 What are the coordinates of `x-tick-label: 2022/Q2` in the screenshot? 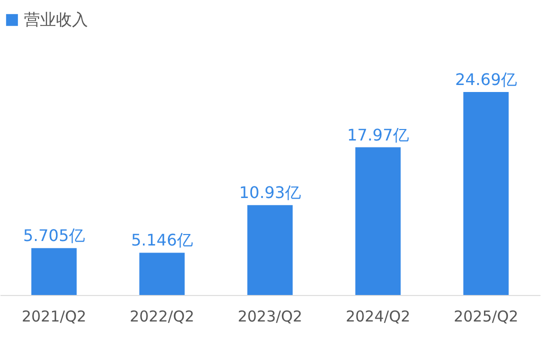 It's located at (162, 317).